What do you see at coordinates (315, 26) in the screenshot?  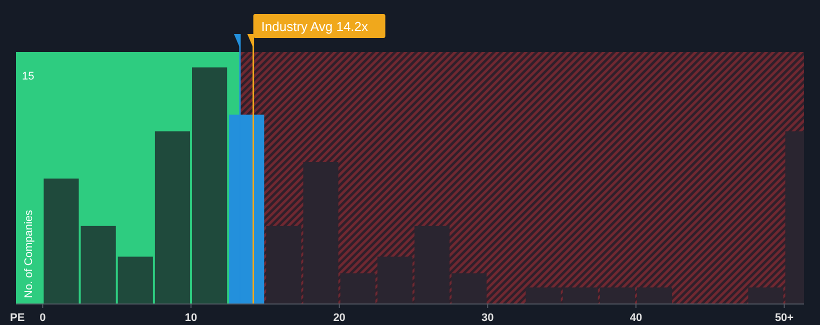 I see `ref-line-label: Industry Avg 14.2x` at bounding box center [315, 26].